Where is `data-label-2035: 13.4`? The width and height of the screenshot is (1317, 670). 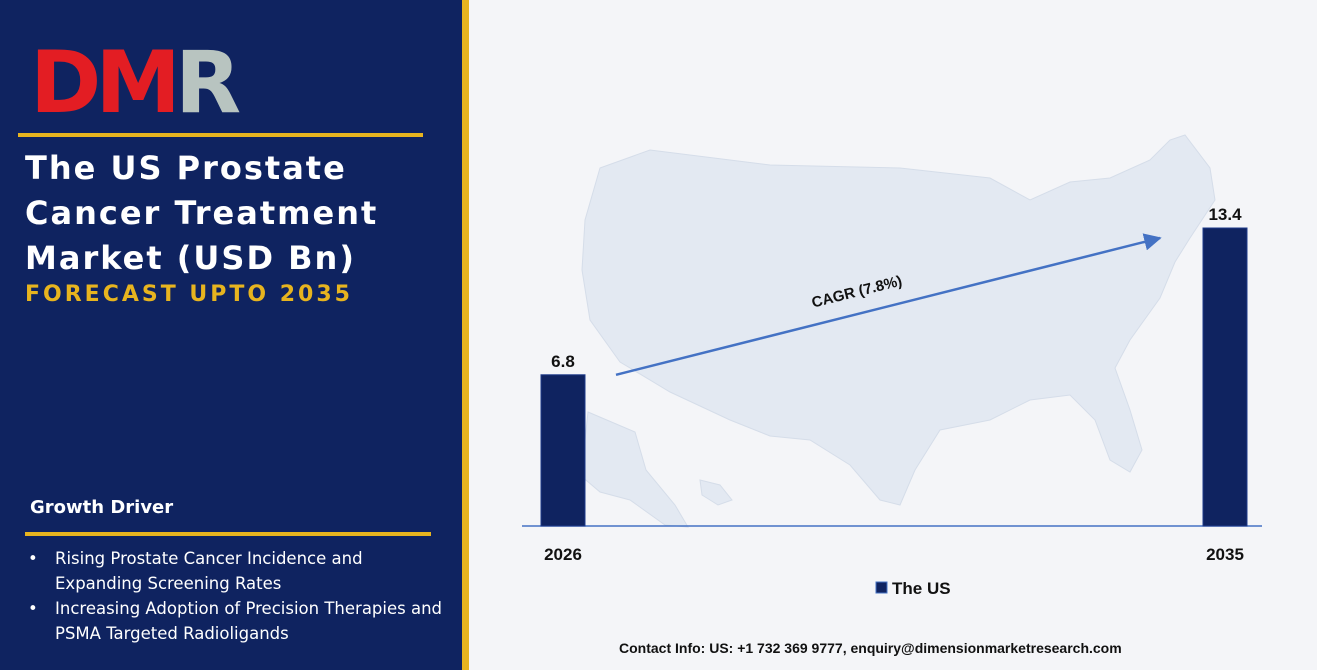 data-label-2035: 13.4 is located at coordinates (1225, 214).